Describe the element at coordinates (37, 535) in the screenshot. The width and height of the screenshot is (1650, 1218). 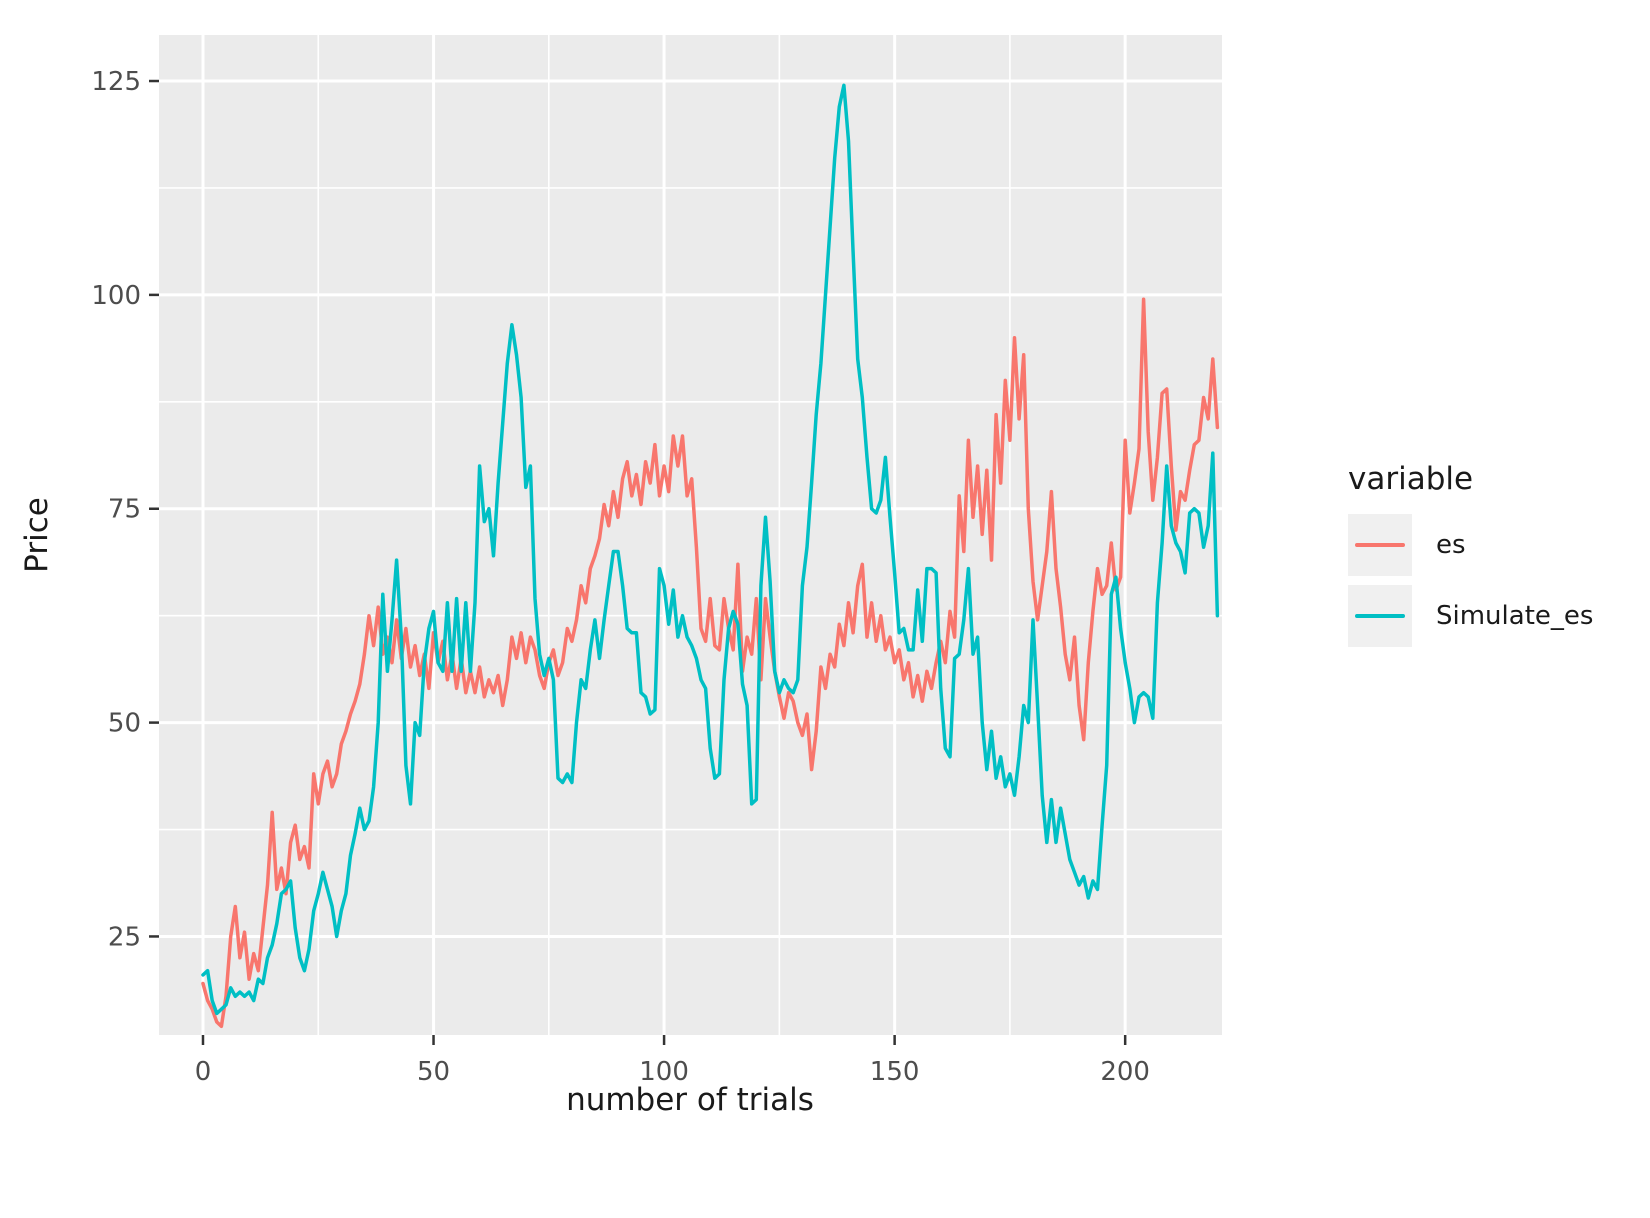
I see `y-axis-title: Price` at that location.